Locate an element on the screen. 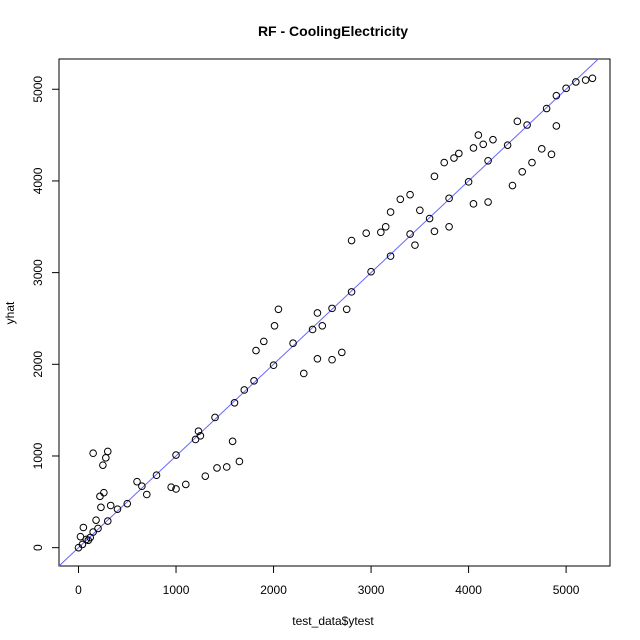 This screenshot has height=640, width=640. x-tick-label: 4000 is located at coordinates (468, 590).